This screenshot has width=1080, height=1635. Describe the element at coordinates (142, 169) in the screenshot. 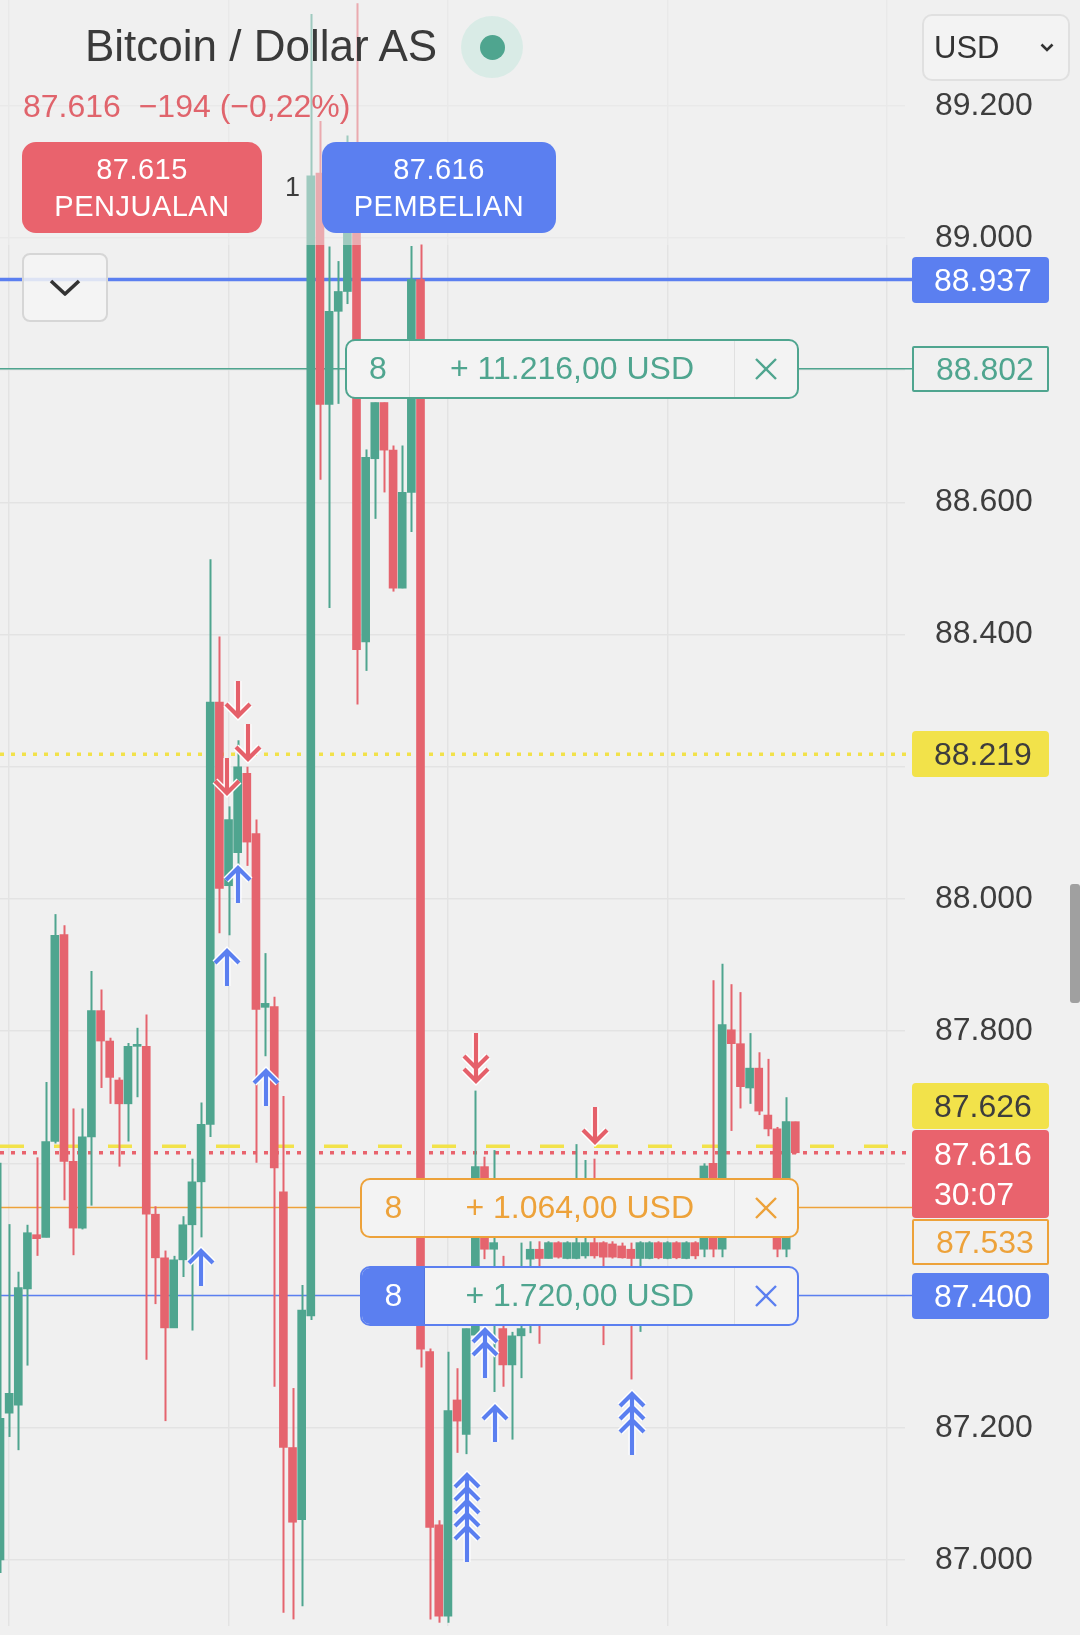

I see `annotation: 87.615` at that location.